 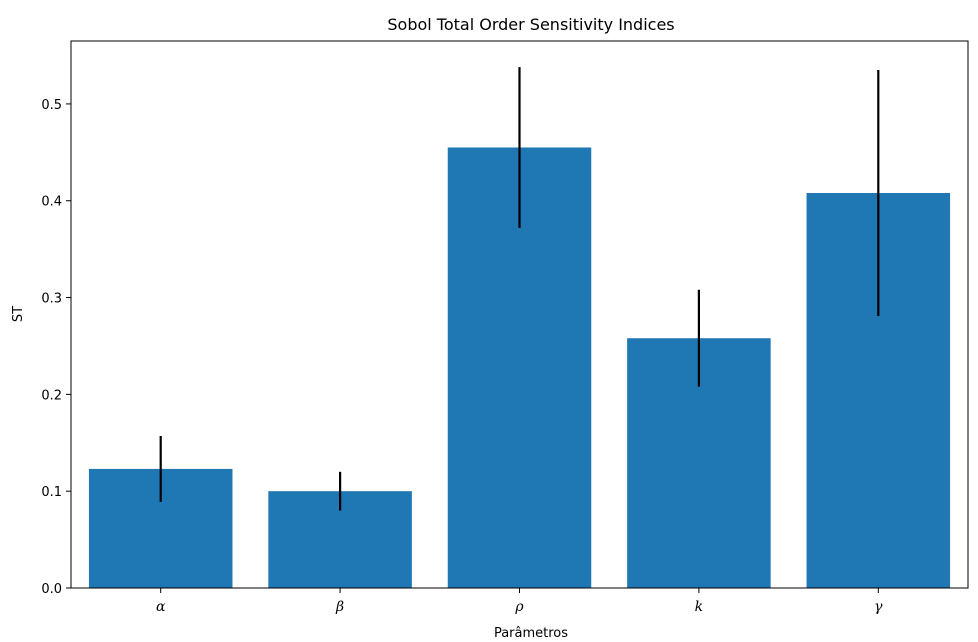 I want to click on y-tick-label-1: 0.1, so click(x=51, y=492).